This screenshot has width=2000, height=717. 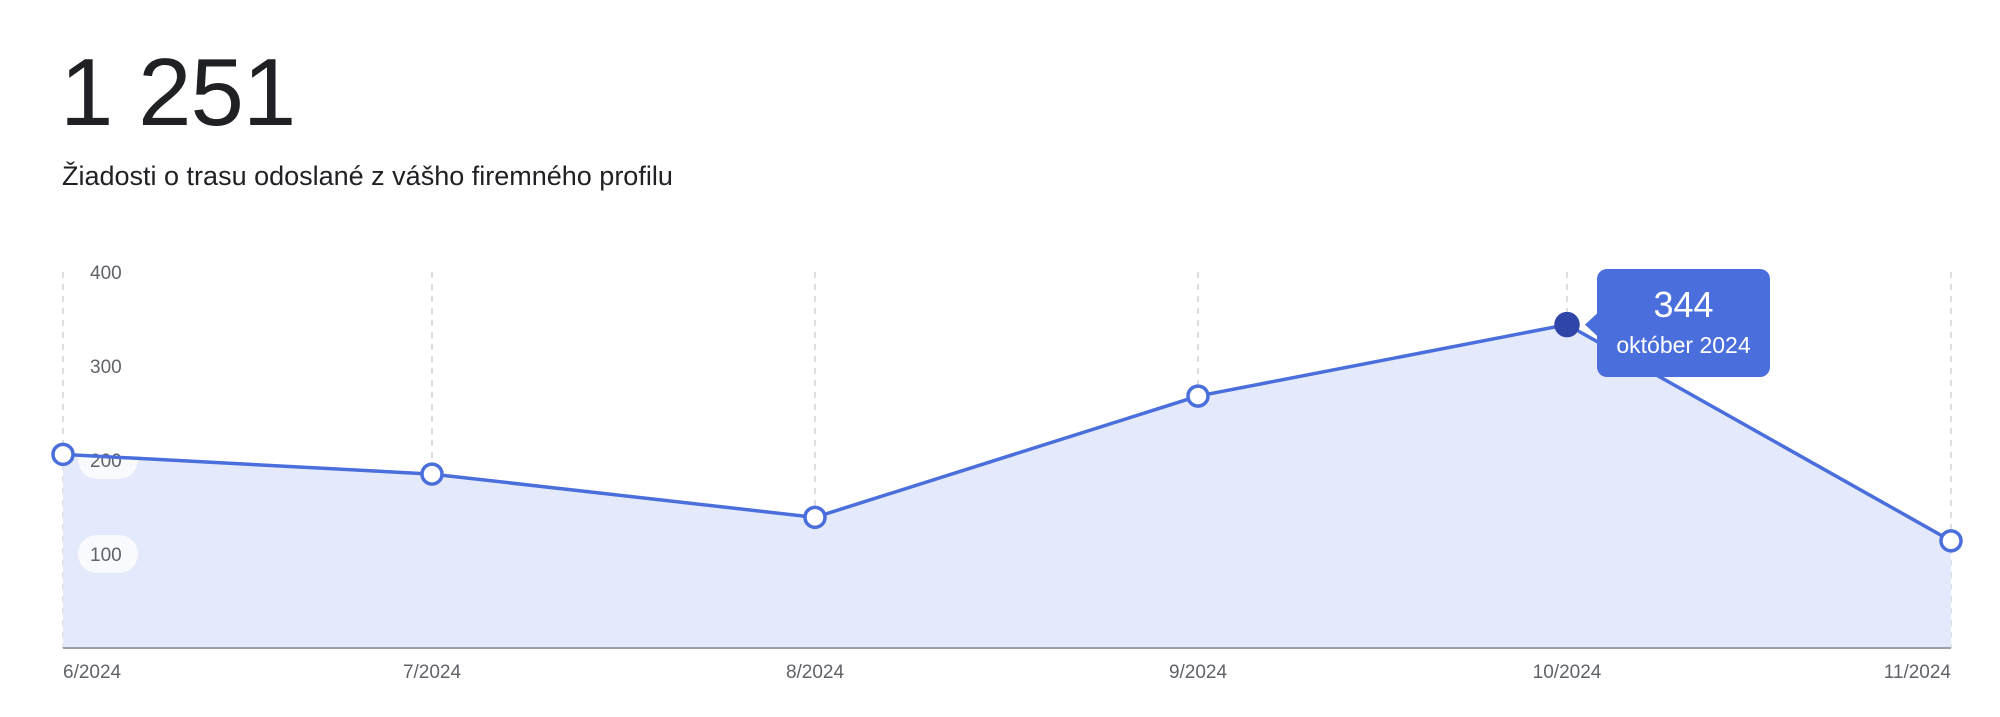 I want to click on y-tick-label: 100, so click(x=106, y=555).